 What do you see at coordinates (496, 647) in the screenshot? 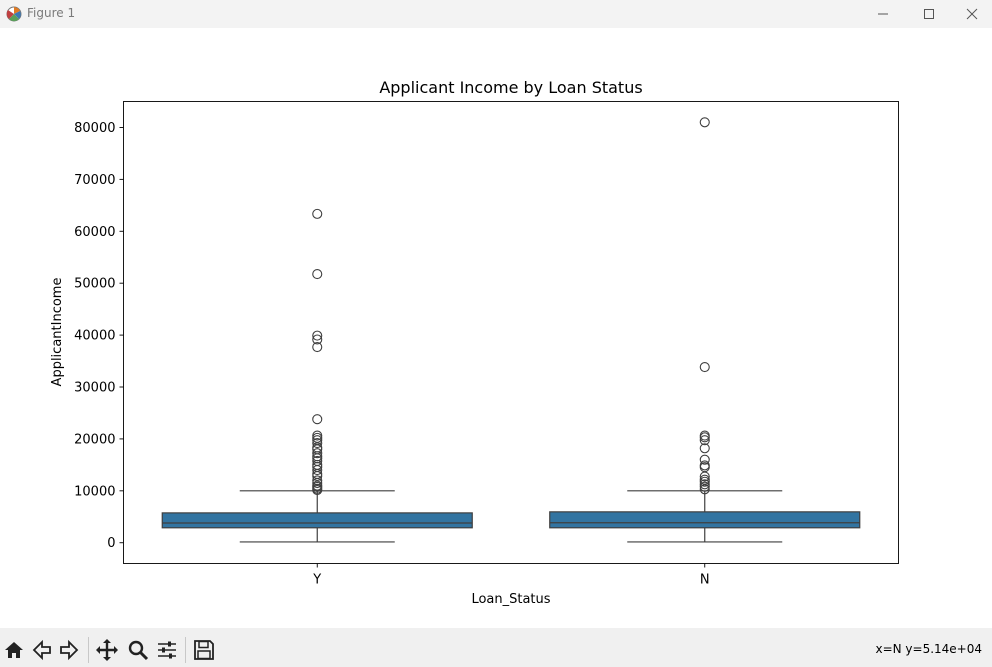
I see `navigation-toolbar: x=N y=5.14e+04` at bounding box center [496, 647].